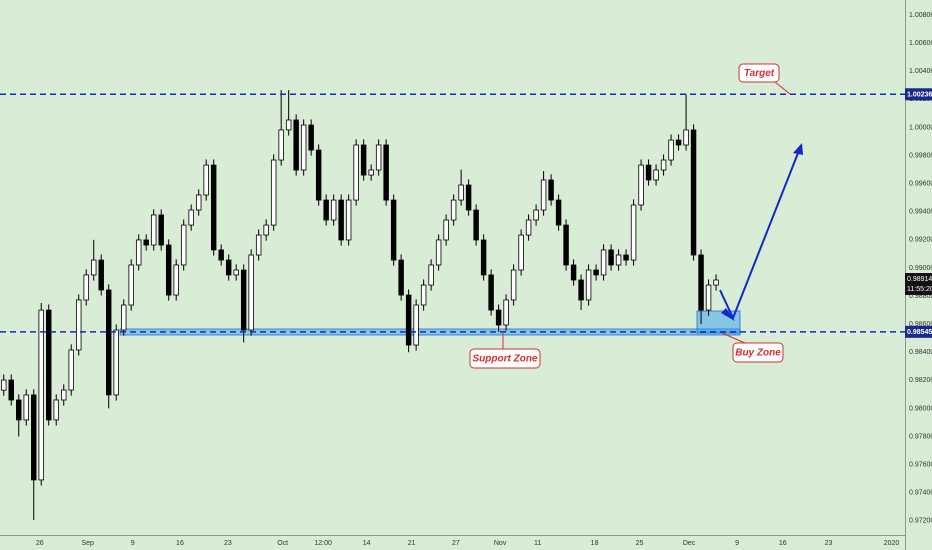 This screenshot has width=932, height=550. Describe the element at coordinates (920, 464) in the screenshot. I see `y-tick-label: 0.97600` at that location.